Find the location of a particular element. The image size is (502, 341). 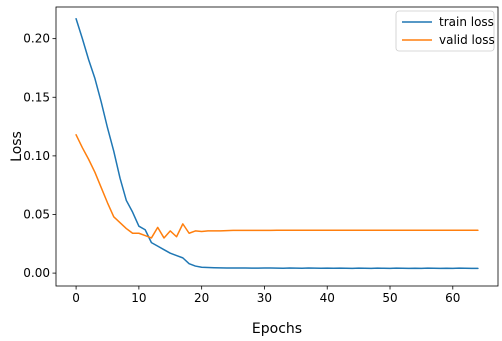

y-axis-ticks: 0.00 0.05 0.10 0.15 0.20 is located at coordinates (39, 156).